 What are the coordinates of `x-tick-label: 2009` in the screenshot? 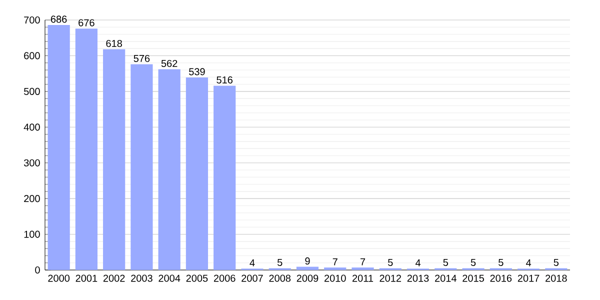 It's located at (307, 278).